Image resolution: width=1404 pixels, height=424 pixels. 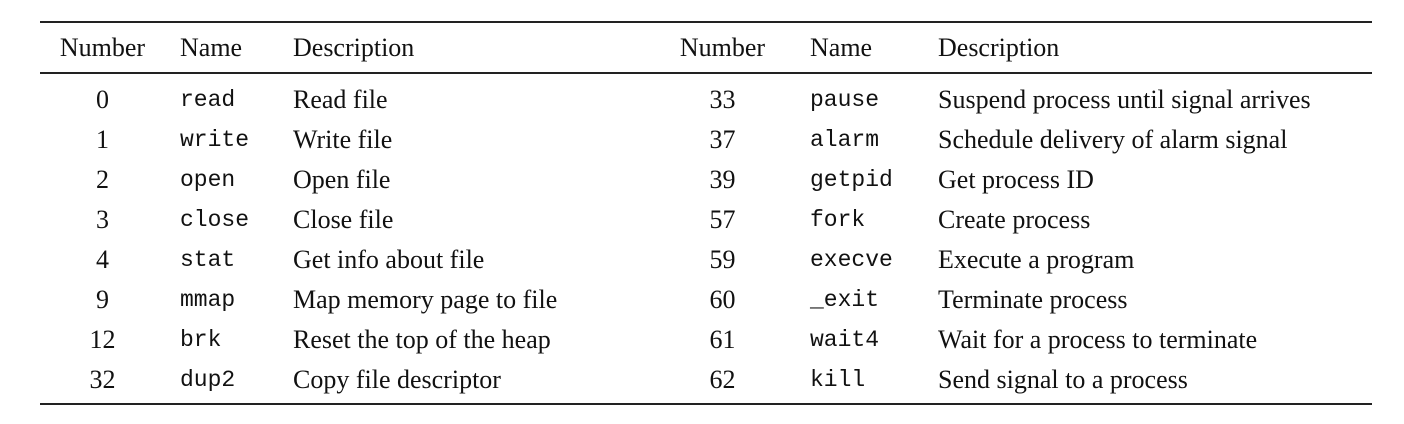 What do you see at coordinates (208, 300) in the screenshot?
I see `syscall-name: mmap` at bounding box center [208, 300].